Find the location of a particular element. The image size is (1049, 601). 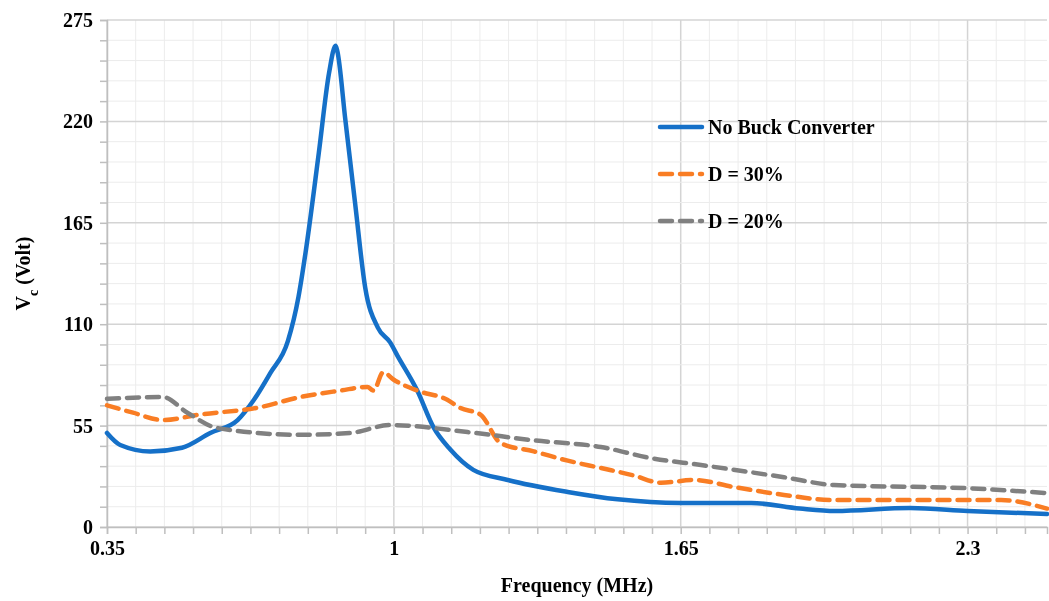

y-tick-label: 0 is located at coordinates (88, 526).